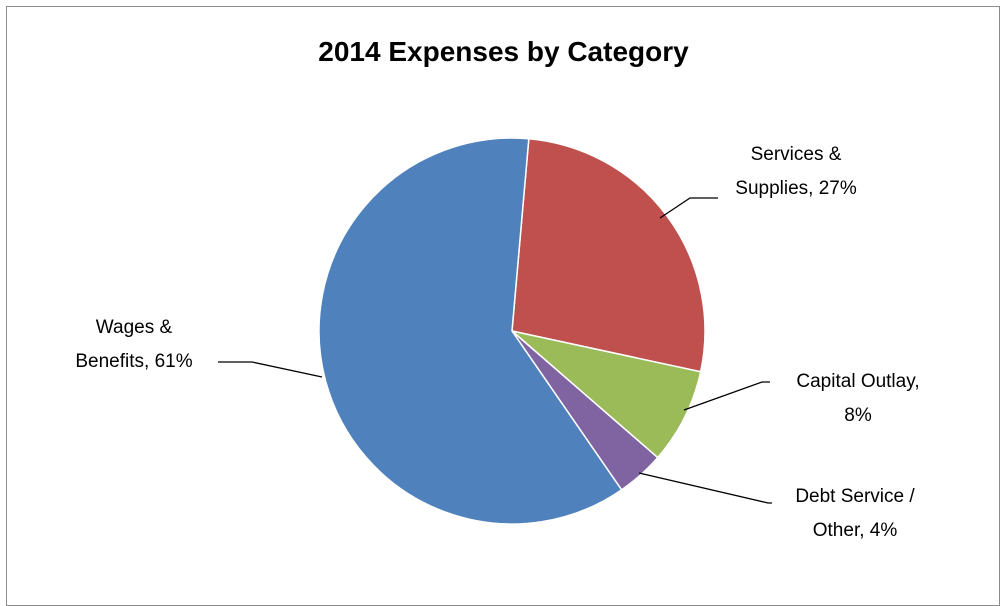 The width and height of the screenshot is (1007, 606). Describe the element at coordinates (705, 488) in the screenshot. I see `leader-line-debt-service-other` at that location.